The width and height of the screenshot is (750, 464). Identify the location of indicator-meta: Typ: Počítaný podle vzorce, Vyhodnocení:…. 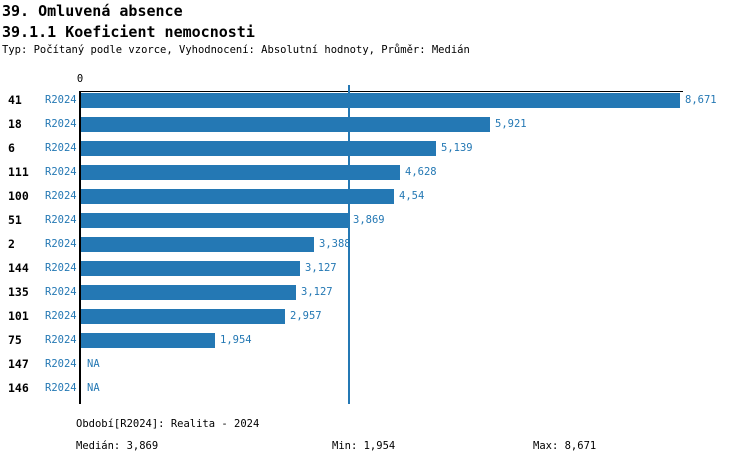
(236, 50).